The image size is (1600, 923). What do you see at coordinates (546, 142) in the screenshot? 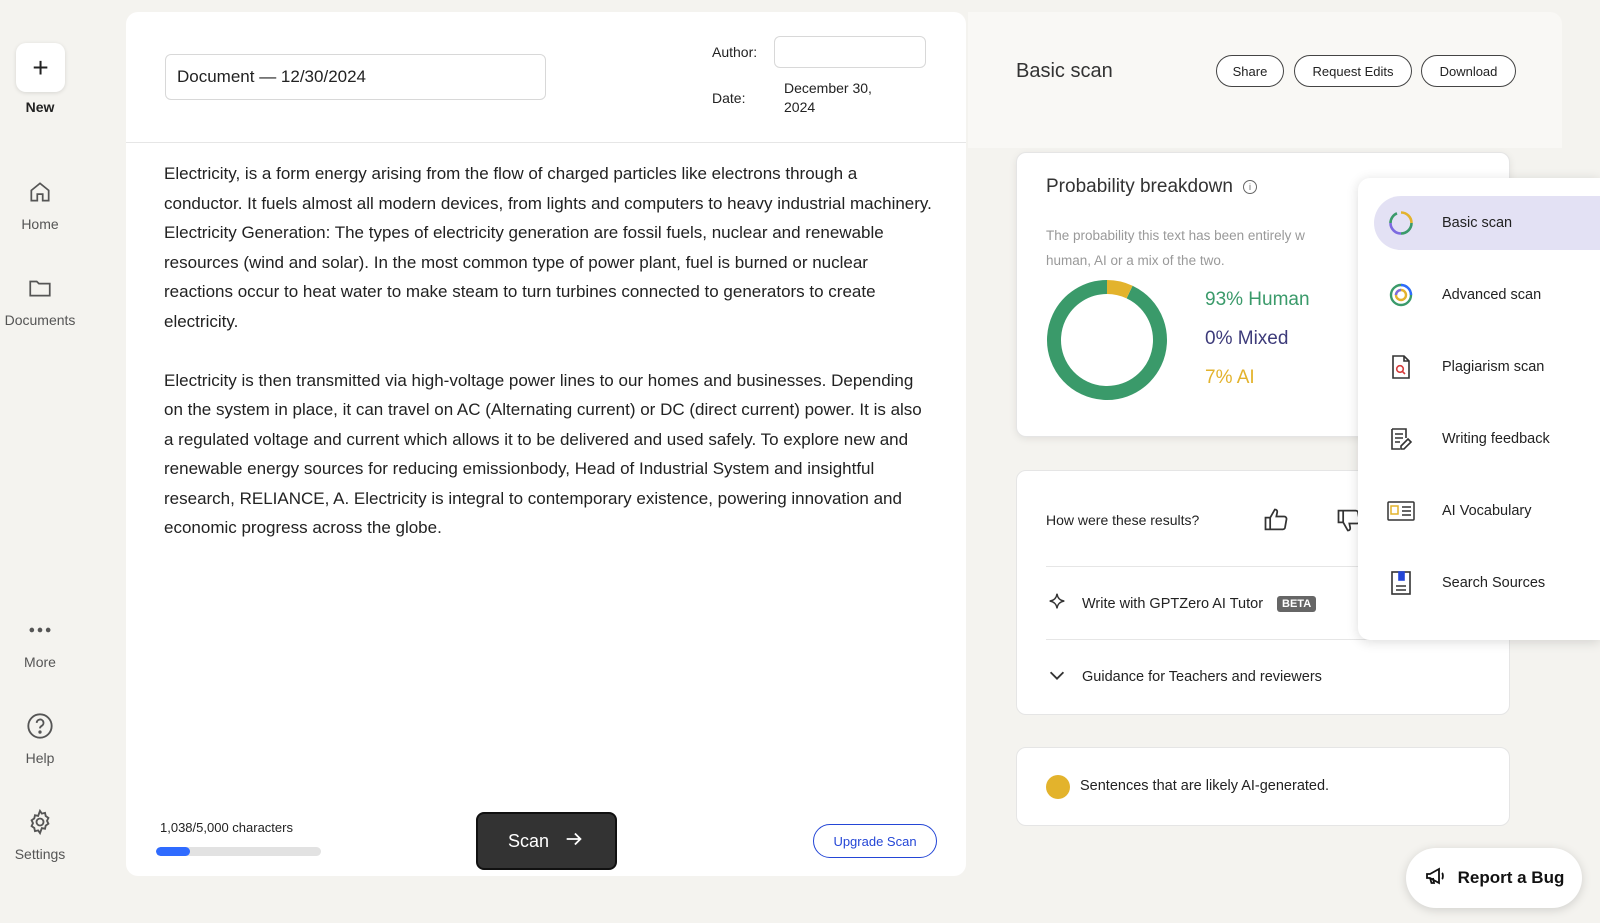
I see `editor-divider` at bounding box center [546, 142].